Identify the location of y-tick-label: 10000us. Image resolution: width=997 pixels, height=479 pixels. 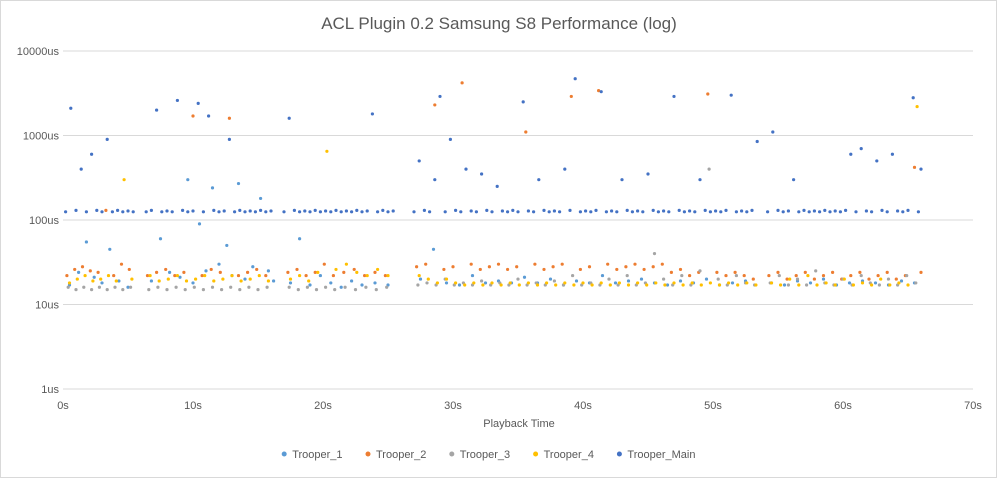
(38, 52).